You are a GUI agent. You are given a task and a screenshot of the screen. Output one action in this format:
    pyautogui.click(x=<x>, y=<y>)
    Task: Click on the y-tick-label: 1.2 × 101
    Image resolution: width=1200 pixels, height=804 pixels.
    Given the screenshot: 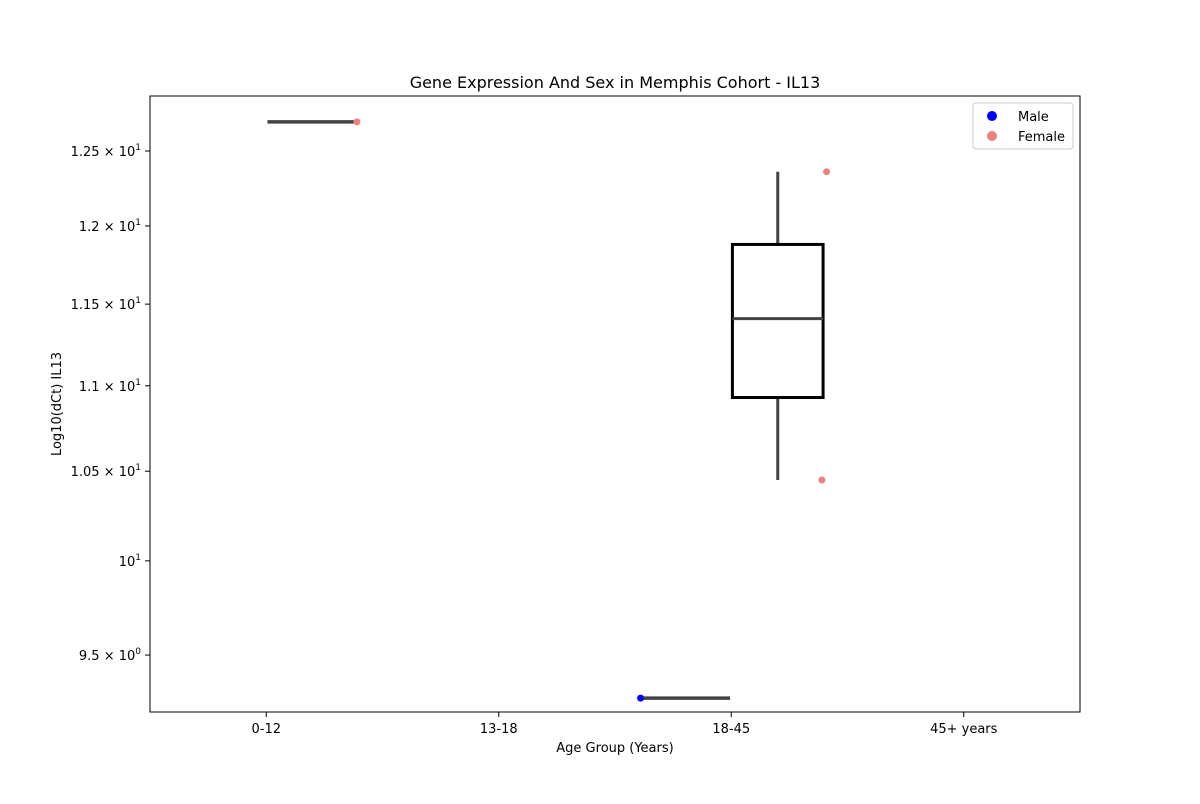 What is the action you would take?
    pyautogui.click(x=110, y=226)
    